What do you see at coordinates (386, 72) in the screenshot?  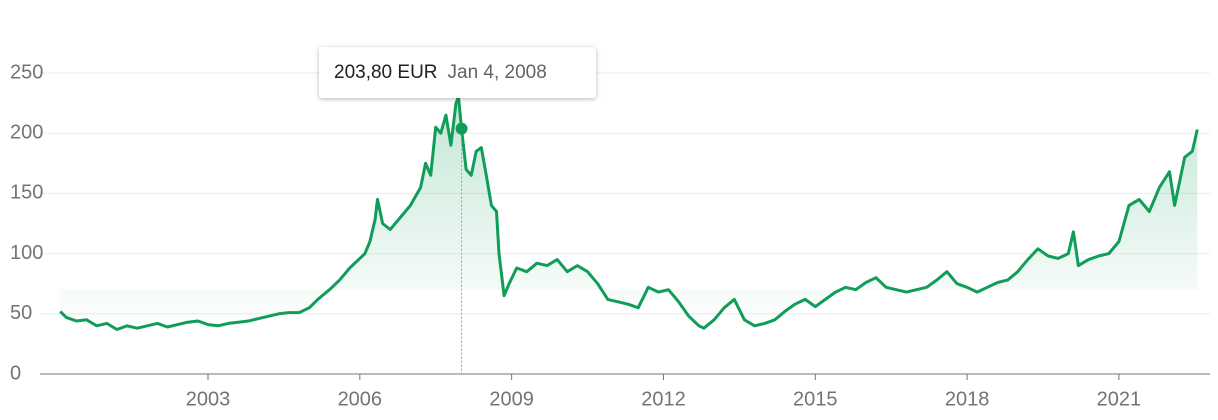 I see `tooltip-value: 203,80 EUR` at bounding box center [386, 72].